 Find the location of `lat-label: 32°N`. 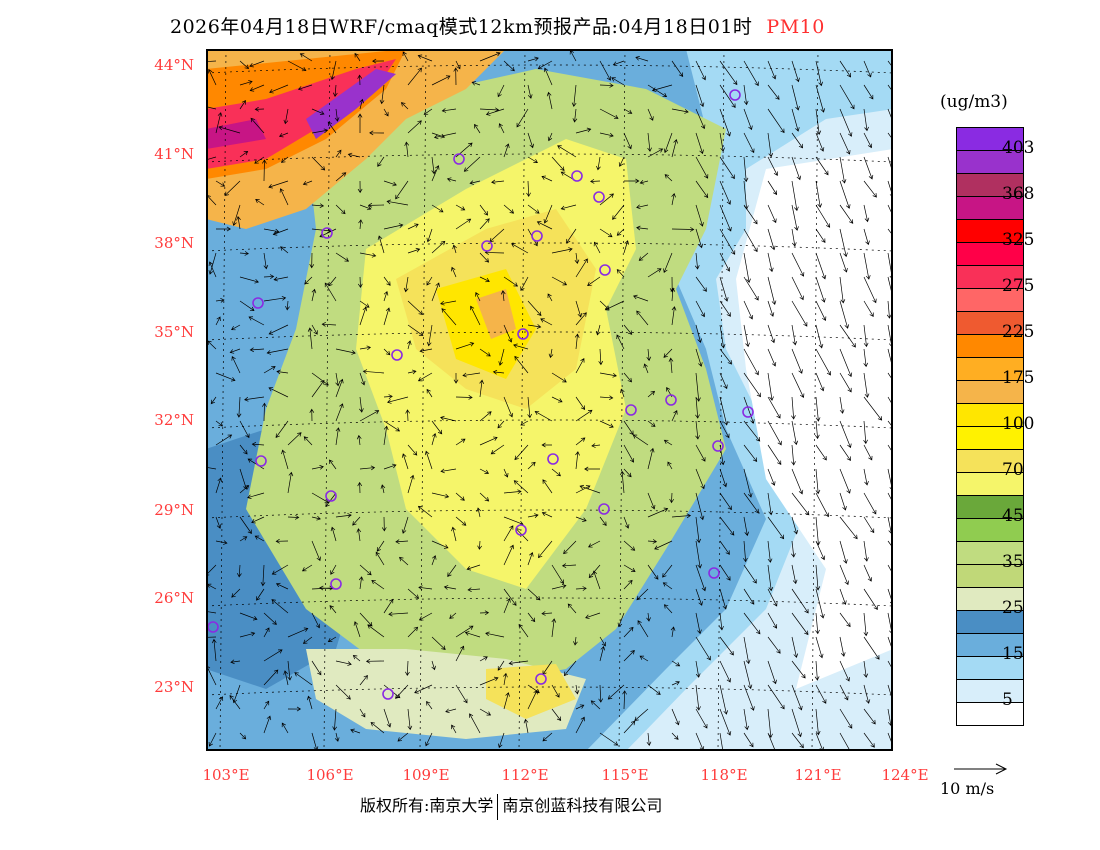

lat-label: 32°N is located at coordinates (174, 420).